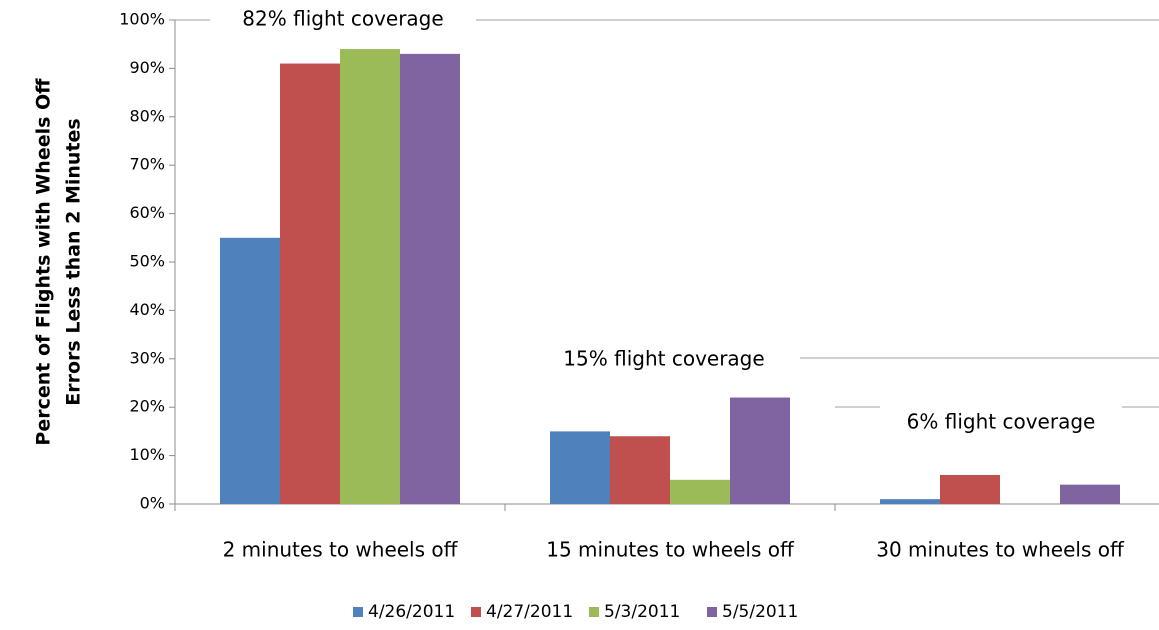  I want to click on legend-label: 4/26/2011, so click(411, 612).